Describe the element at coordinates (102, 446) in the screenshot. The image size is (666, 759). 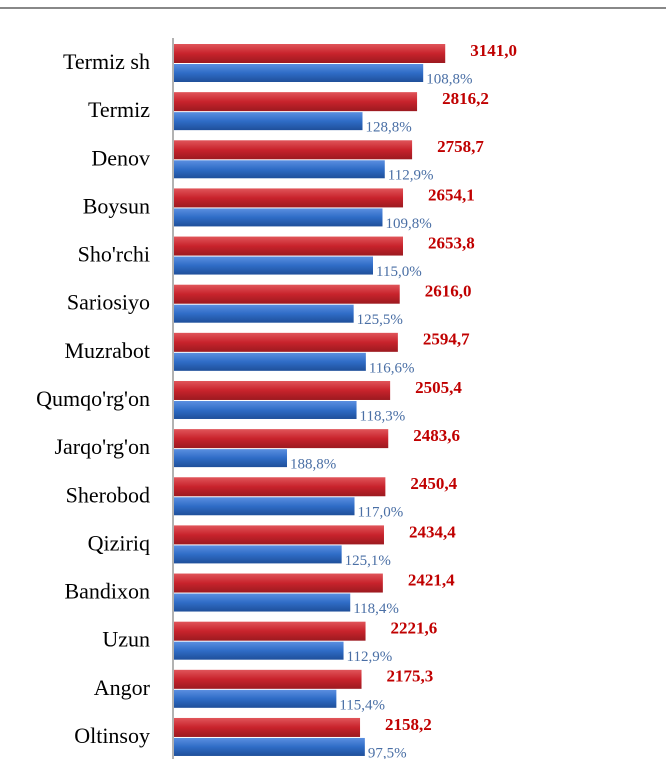
I see `category-label: Jarqo'rg'on` at that location.